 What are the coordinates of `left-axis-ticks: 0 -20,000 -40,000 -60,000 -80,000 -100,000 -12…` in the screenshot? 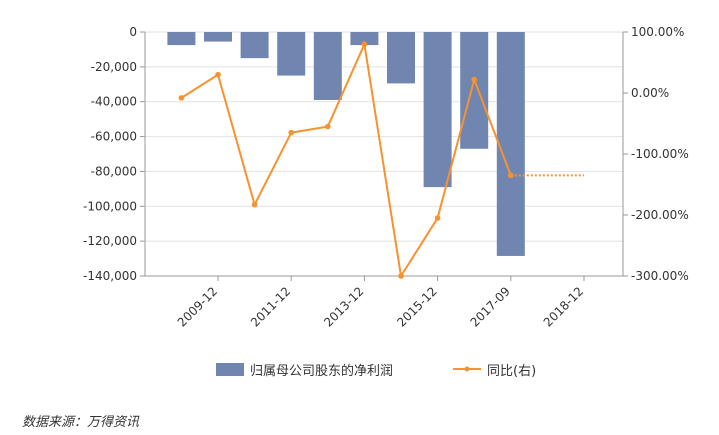 It's located at (114, 154).